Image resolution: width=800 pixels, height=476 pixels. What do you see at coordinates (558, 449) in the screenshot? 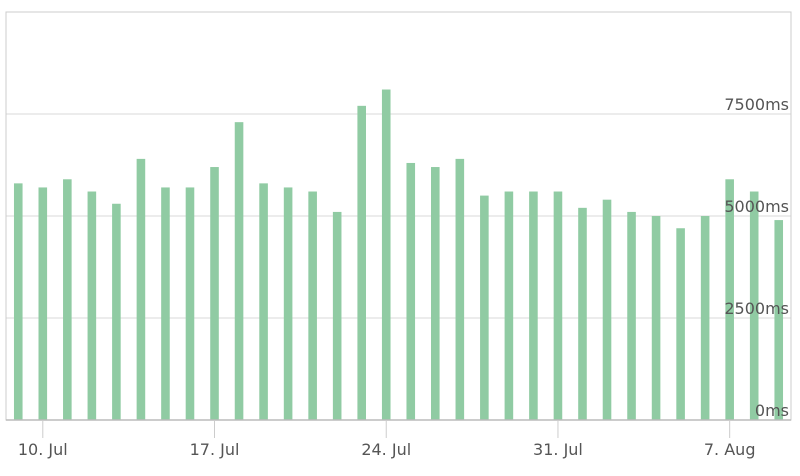
I see `x-tick-label: 31. Jul` at bounding box center [558, 449].